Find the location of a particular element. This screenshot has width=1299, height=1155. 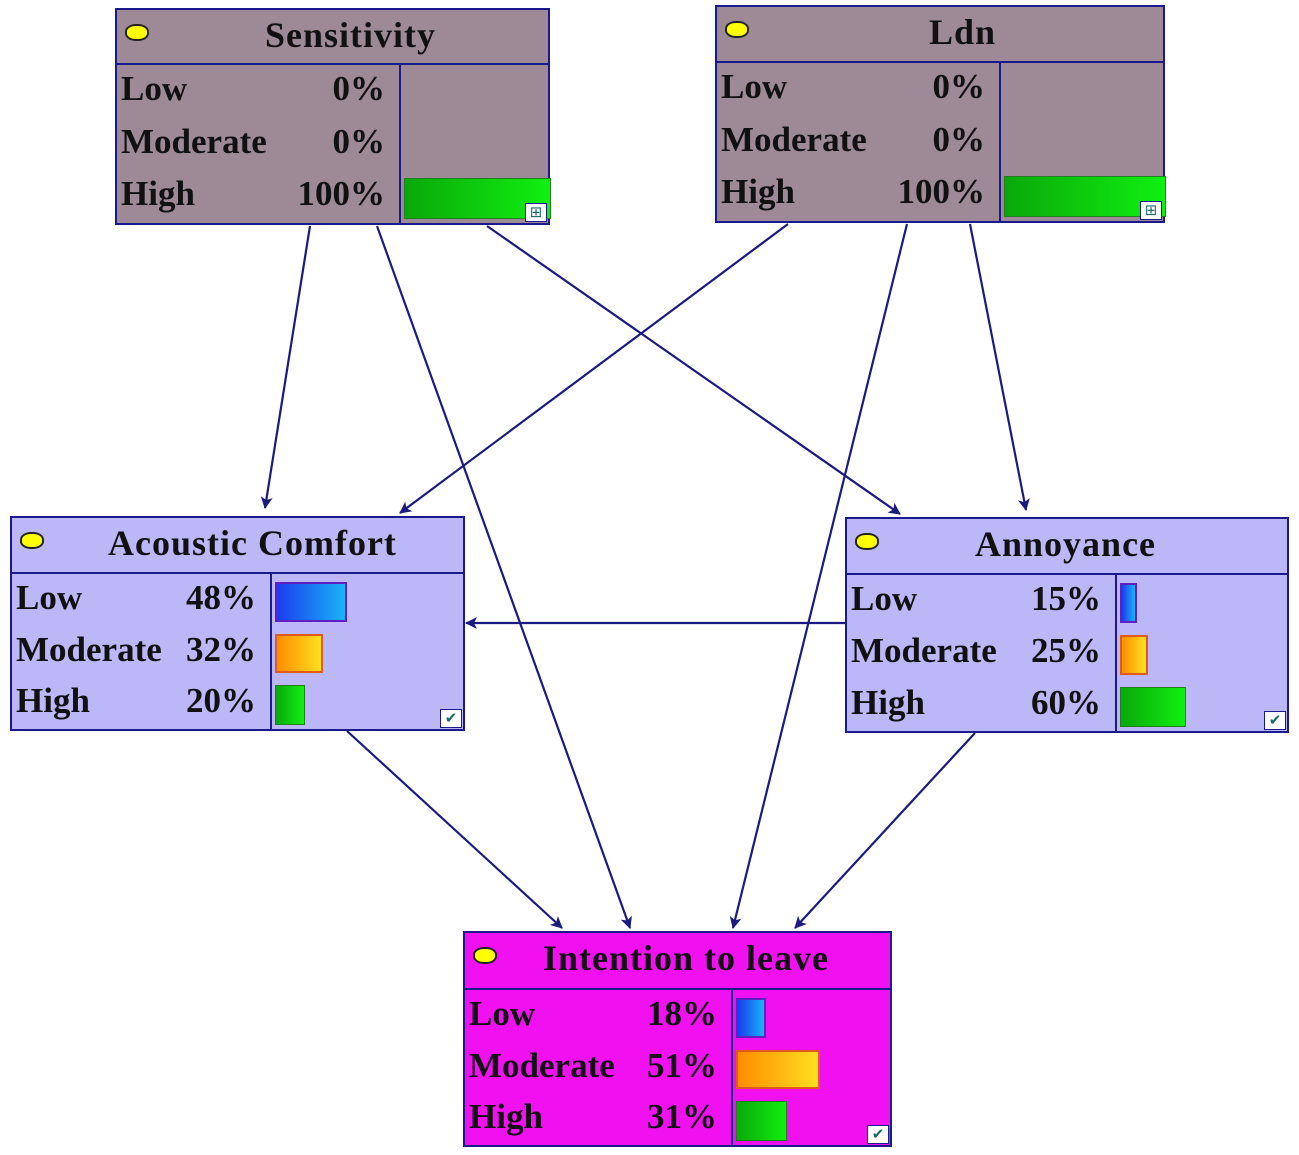

node-header: Intention to leave is located at coordinates (677, 961).